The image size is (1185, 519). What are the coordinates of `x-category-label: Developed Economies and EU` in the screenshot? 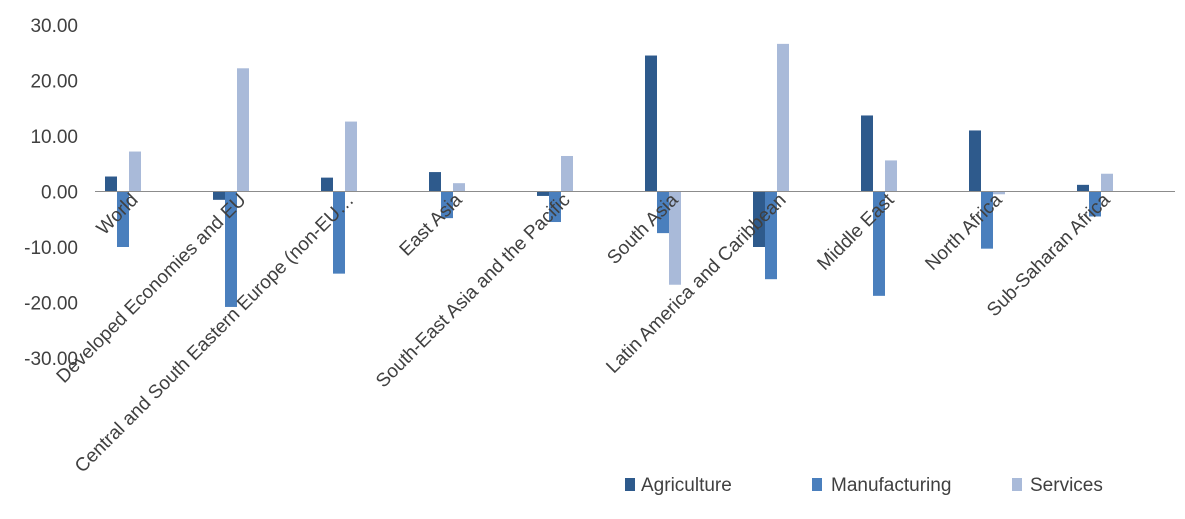 It's located at (152, 289).